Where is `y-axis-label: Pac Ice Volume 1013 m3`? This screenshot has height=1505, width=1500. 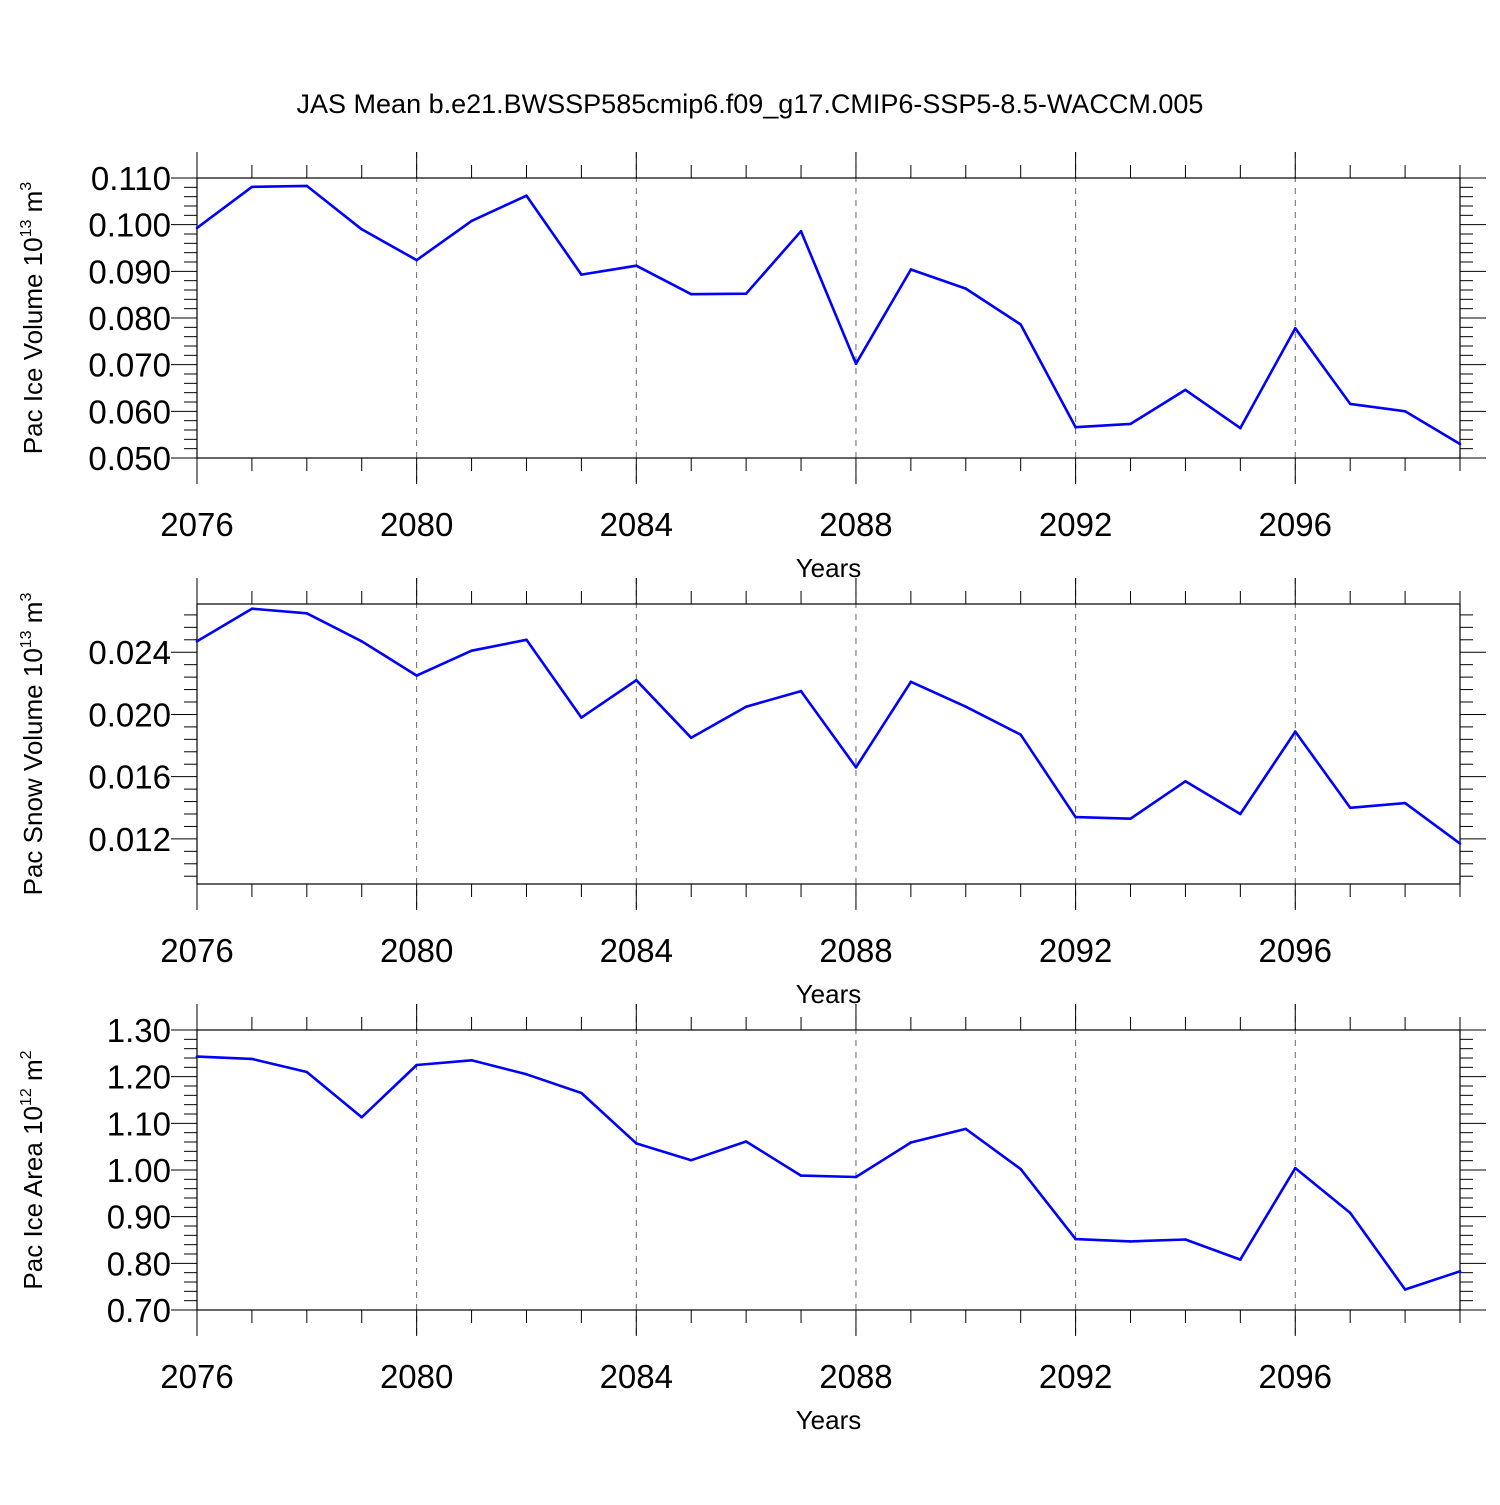
y-axis-label: Pac Ice Volume 1013 m3 is located at coordinates (33, 318).